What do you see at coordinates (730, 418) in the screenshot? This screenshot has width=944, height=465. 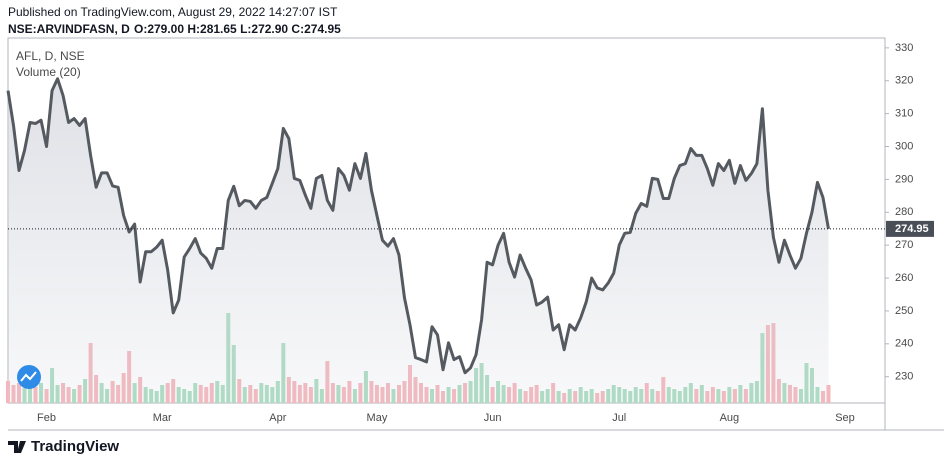 I see `x-tick-label: Aug` at bounding box center [730, 418].